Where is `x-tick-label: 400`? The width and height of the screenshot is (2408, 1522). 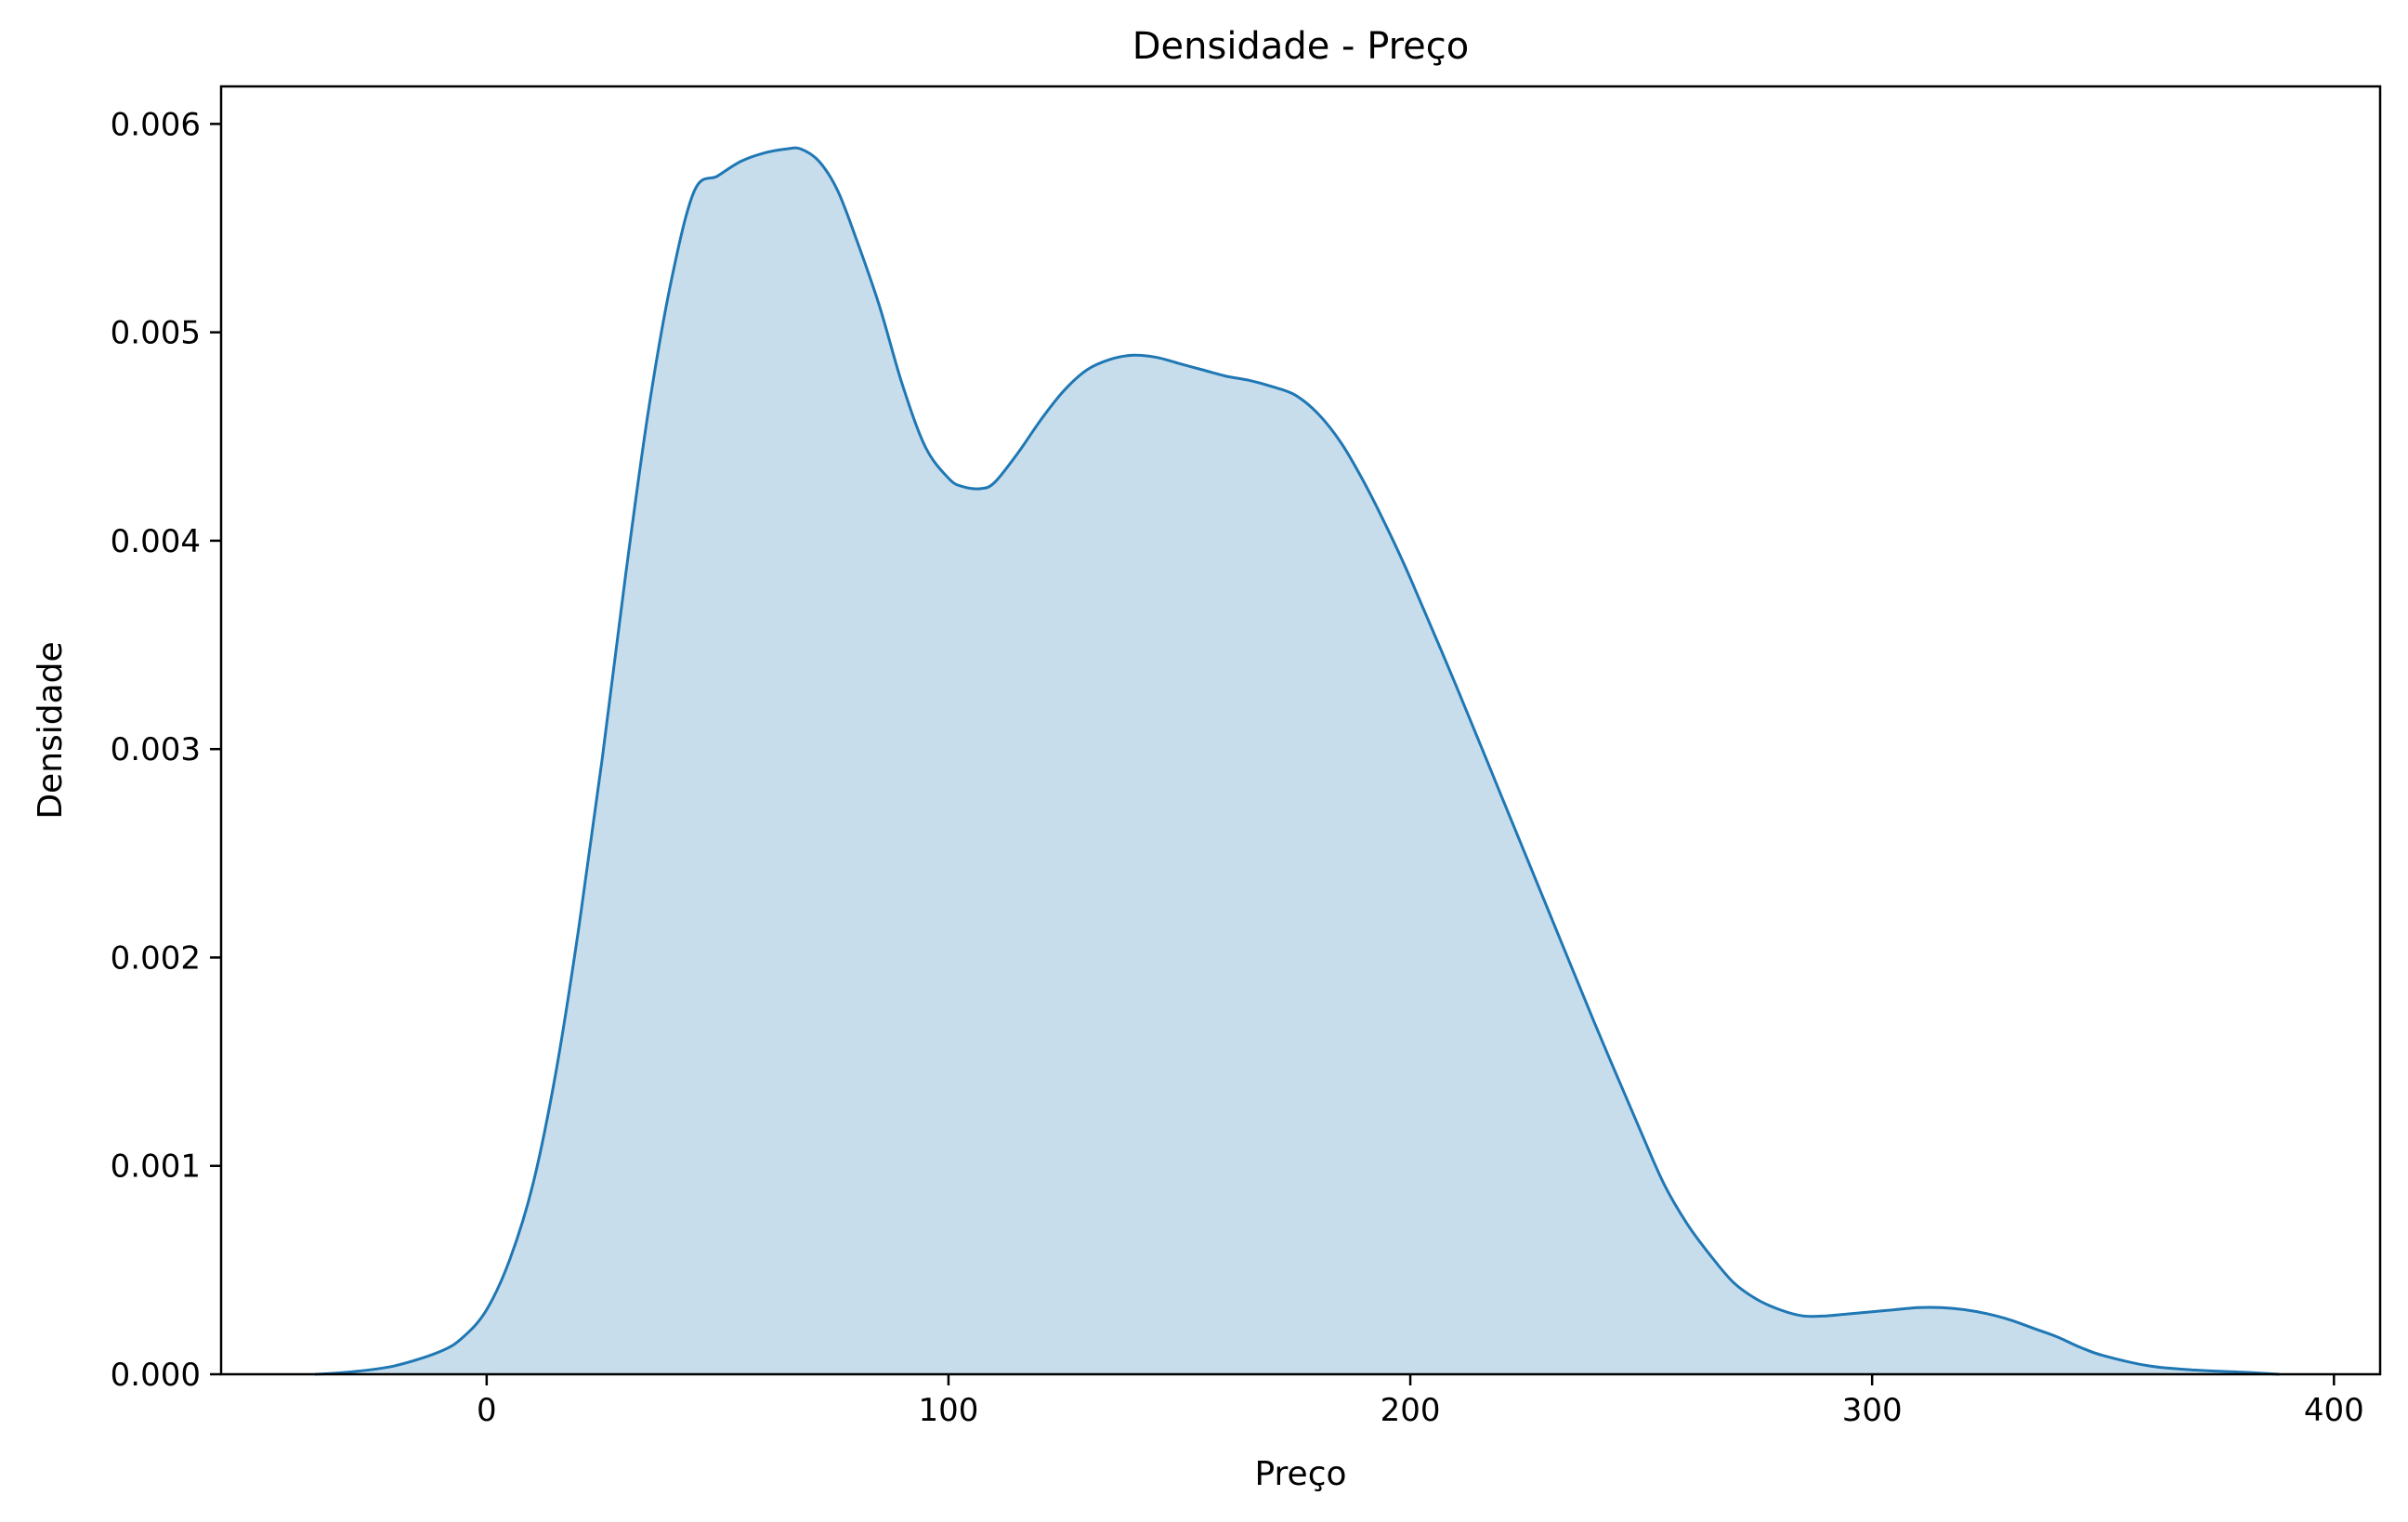
x-tick-label: 400 is located at coordinates (2334, 1410).